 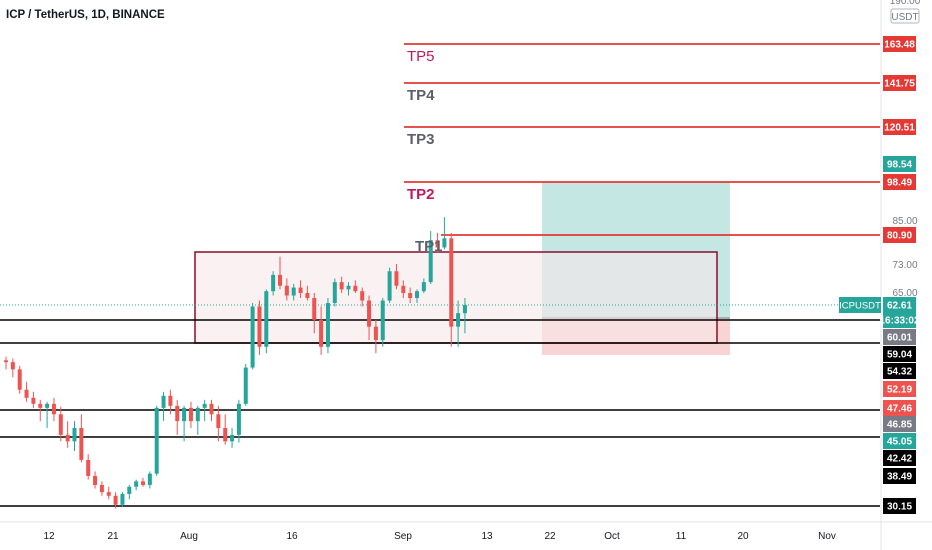 What do you see at coordinates (189, 536) in the screenshot?
I see `time-axis-label: Aug` at bounding box center [189, 536].